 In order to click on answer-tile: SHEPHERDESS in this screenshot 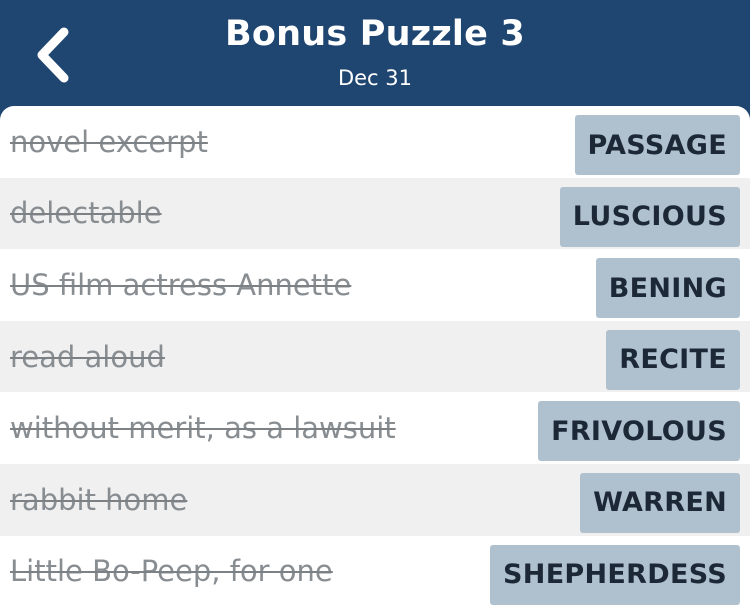, I will do `click(615, 574)`.